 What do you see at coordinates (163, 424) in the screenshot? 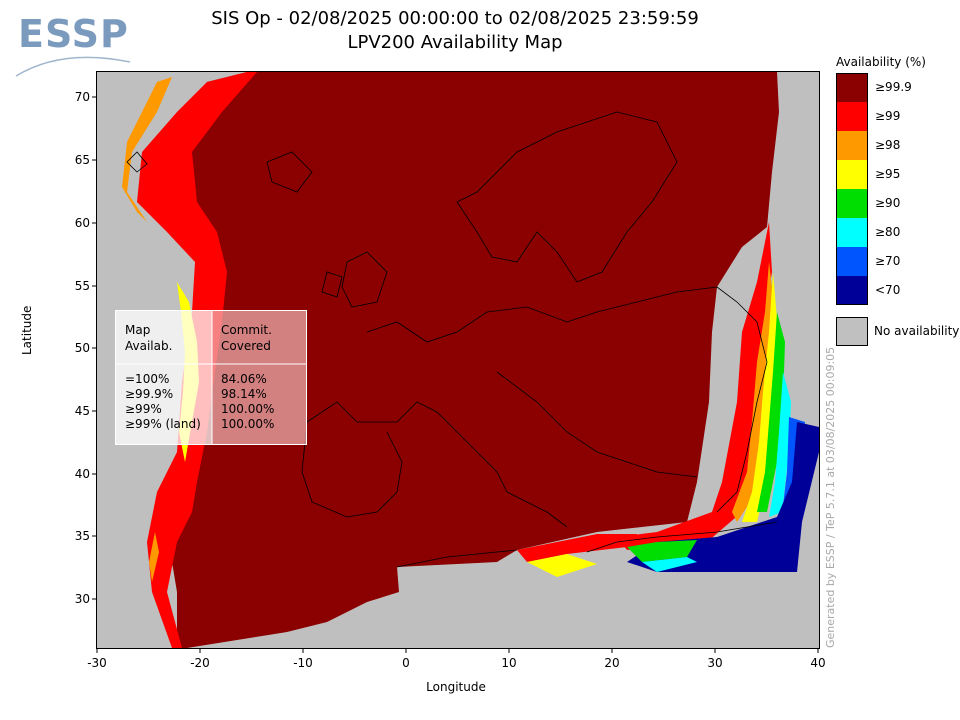
I see `stats-row-label: ≥99% (land)` at bounding box center [163, 424].